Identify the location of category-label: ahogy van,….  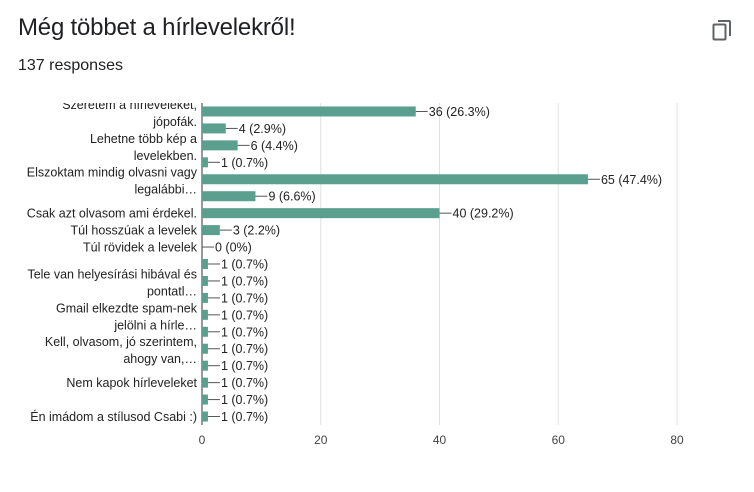
(160, 359).